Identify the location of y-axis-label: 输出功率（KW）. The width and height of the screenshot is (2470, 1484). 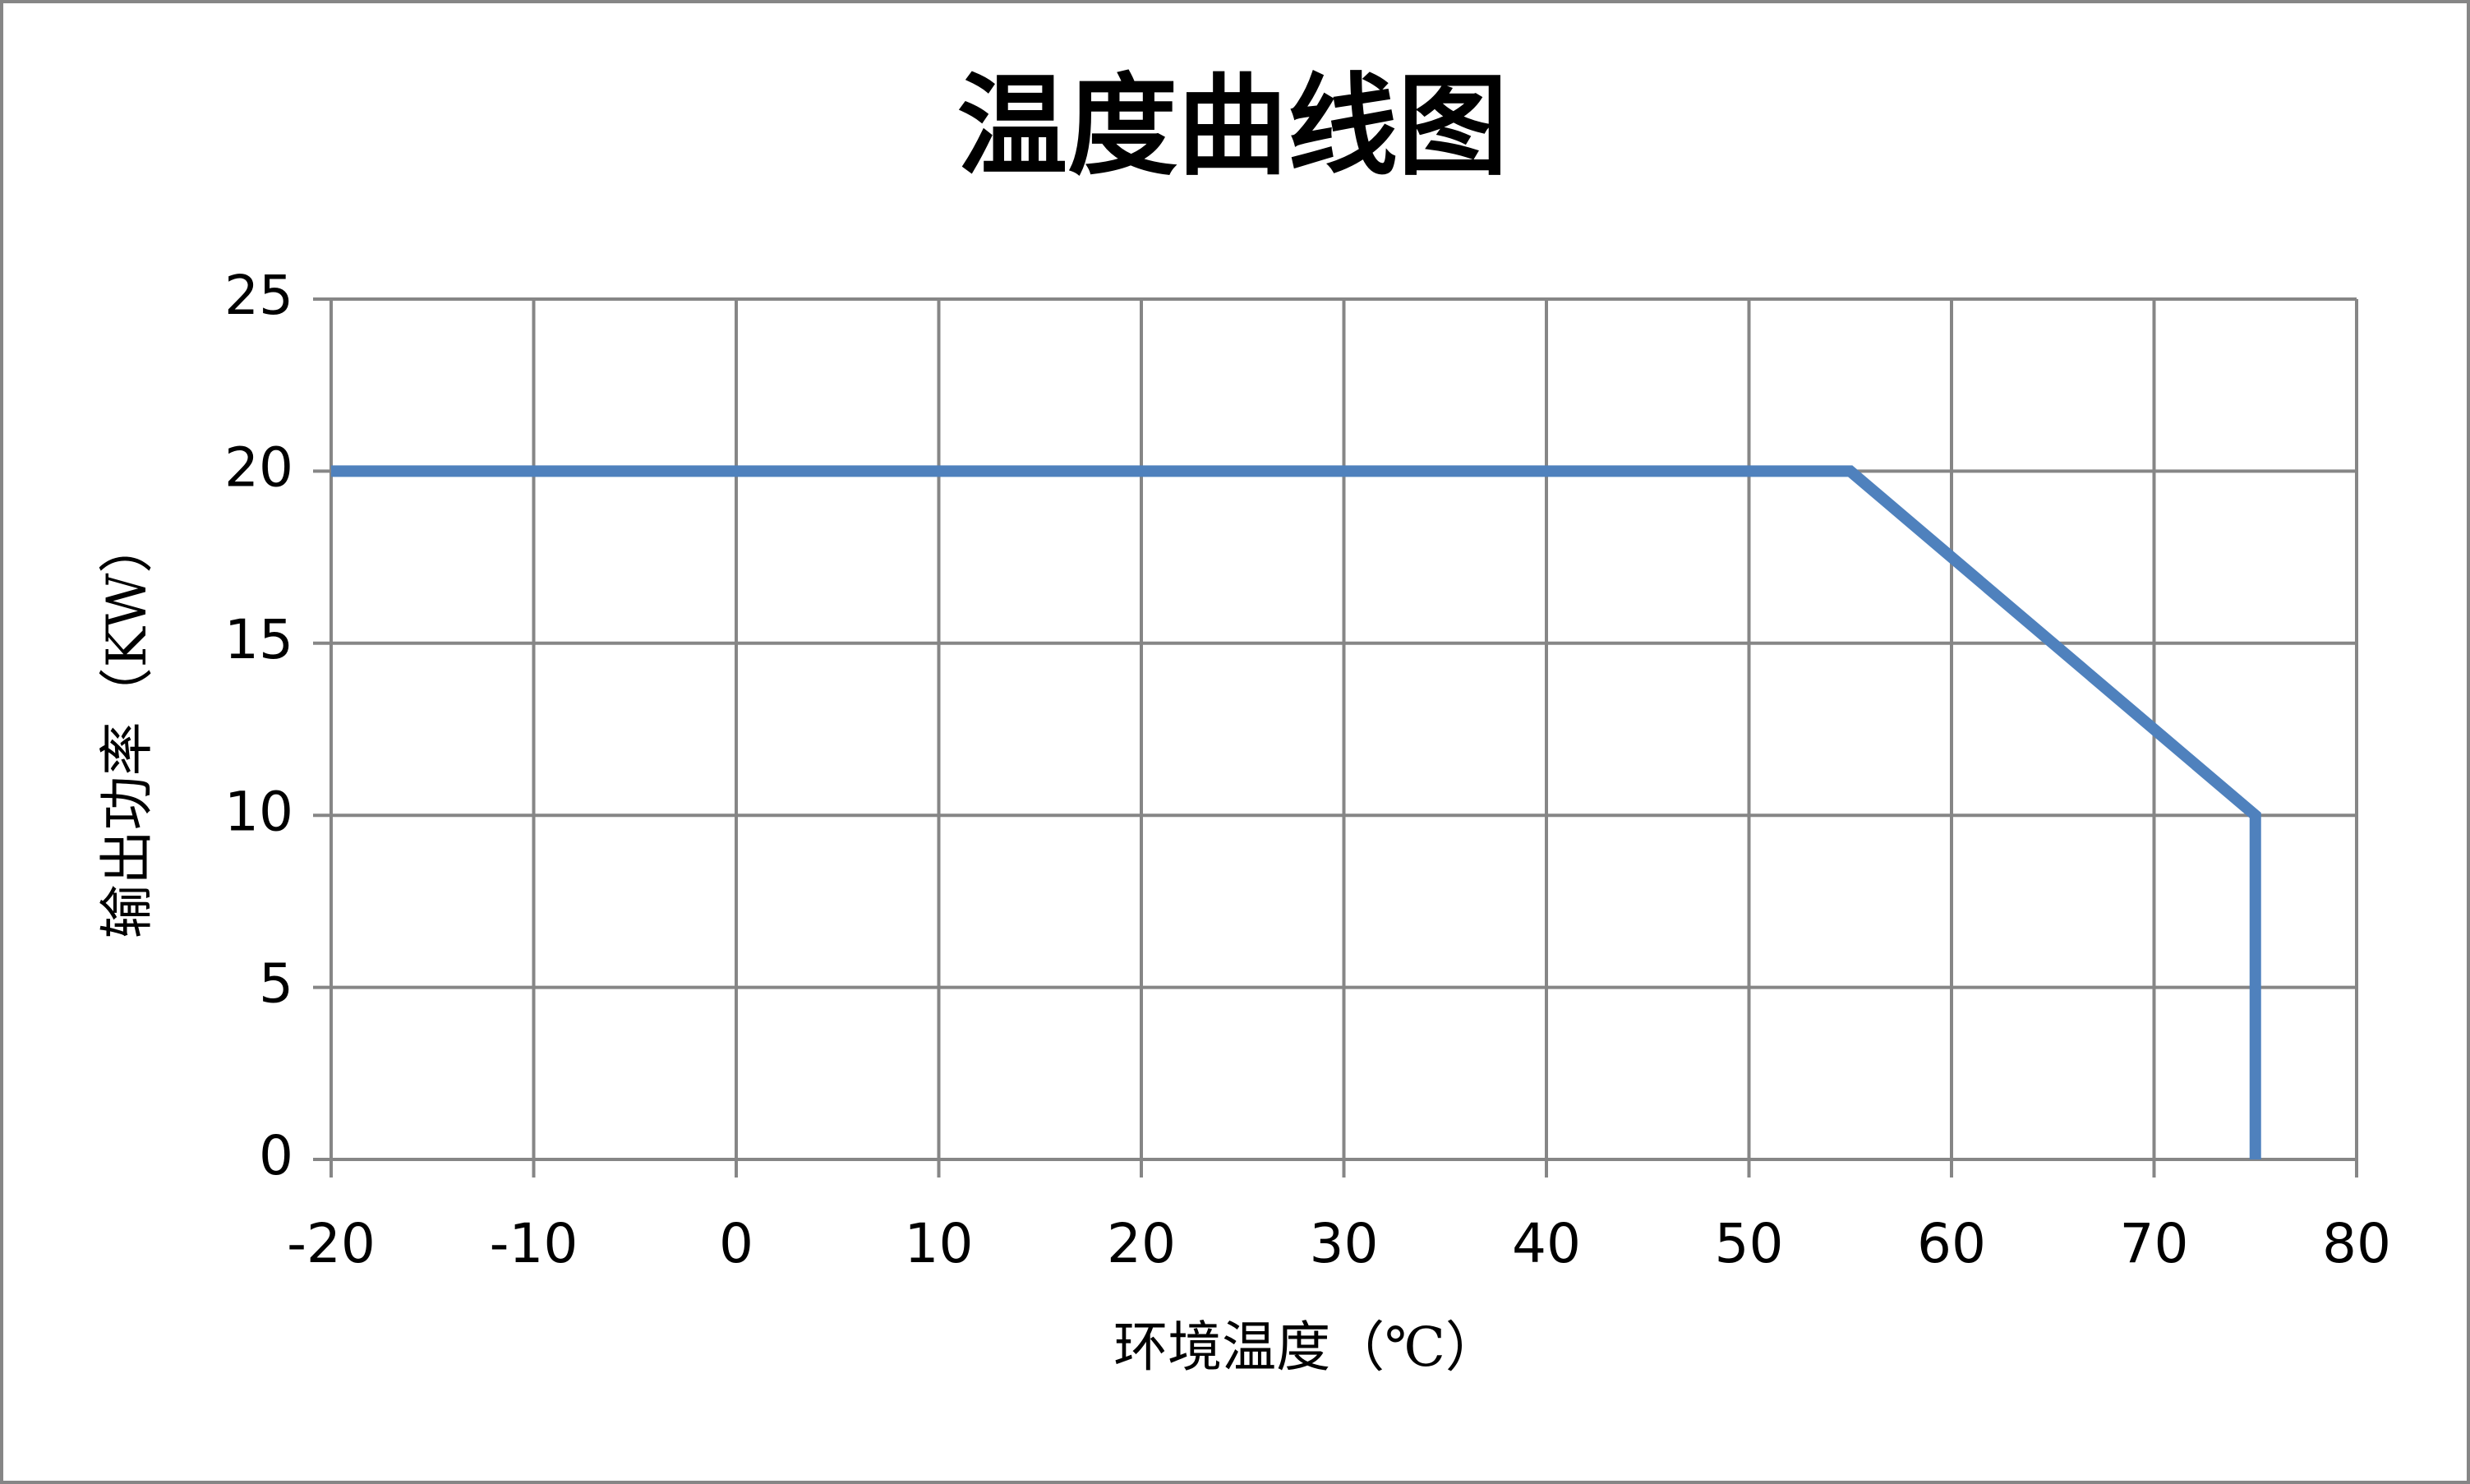
(127, 729).